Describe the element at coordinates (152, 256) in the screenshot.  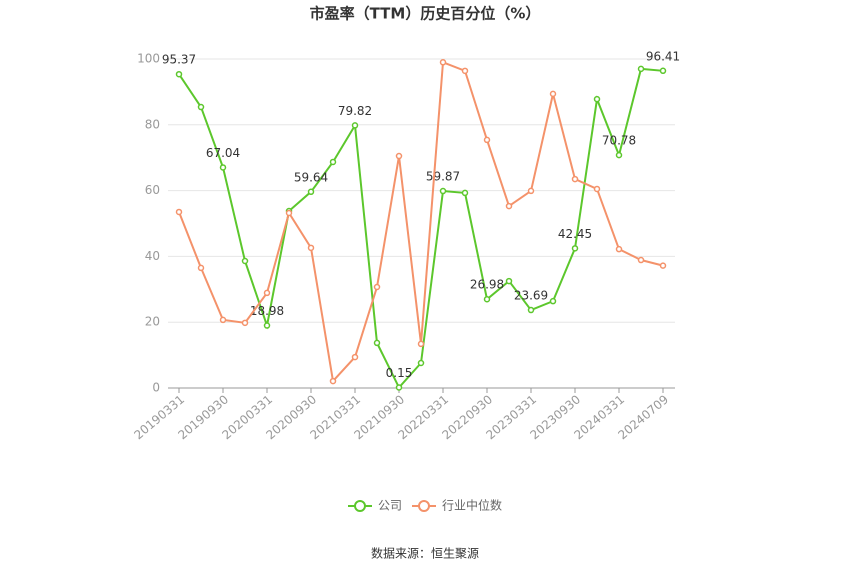
I see `y-tick-label: 40` at that location.